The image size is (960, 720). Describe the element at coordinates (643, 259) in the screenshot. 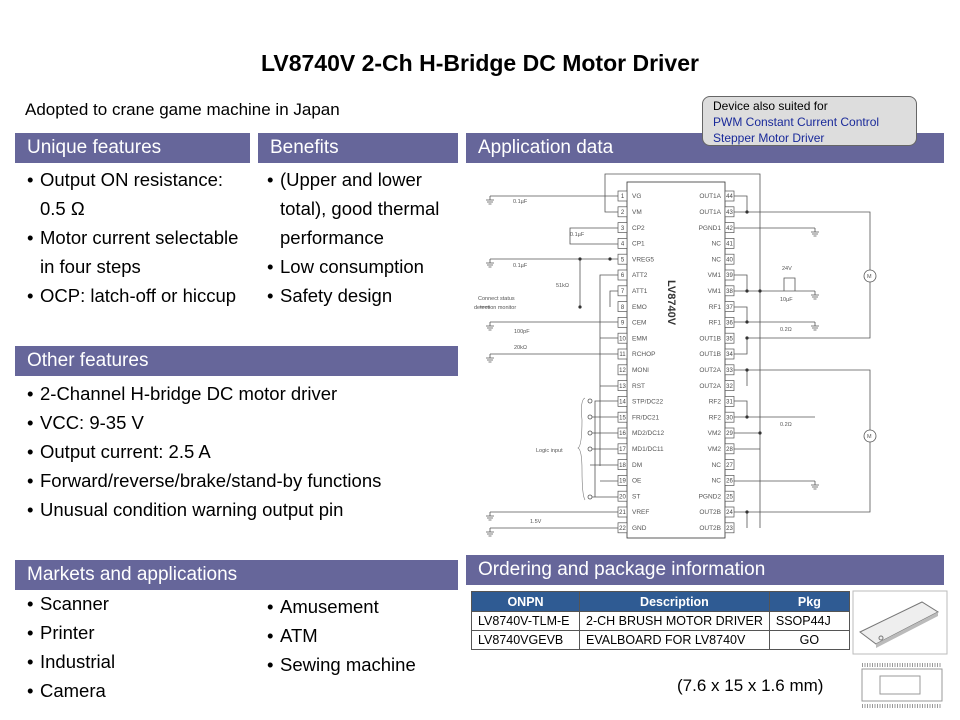

I see `pin-label: VREG5` at that location.